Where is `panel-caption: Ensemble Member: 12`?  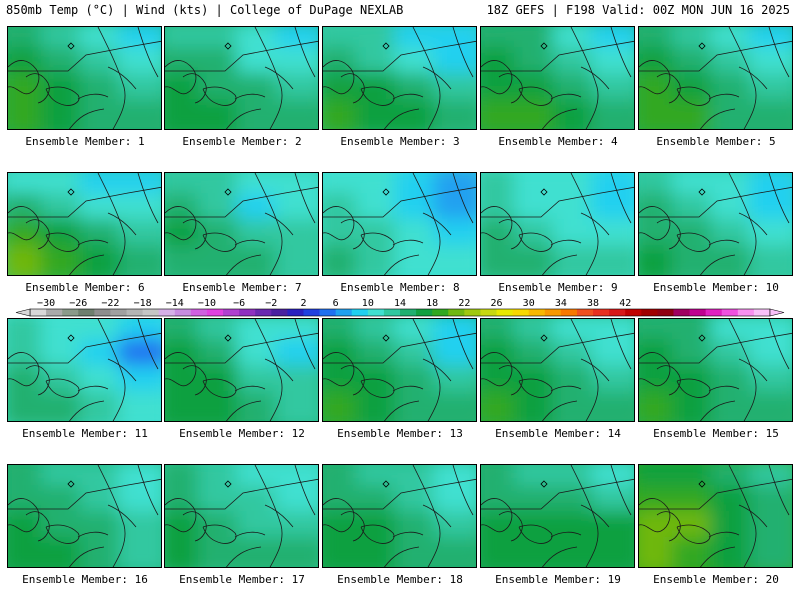
panel-caption: Ensemble Member: 12 is located at coordinates (242, 433).